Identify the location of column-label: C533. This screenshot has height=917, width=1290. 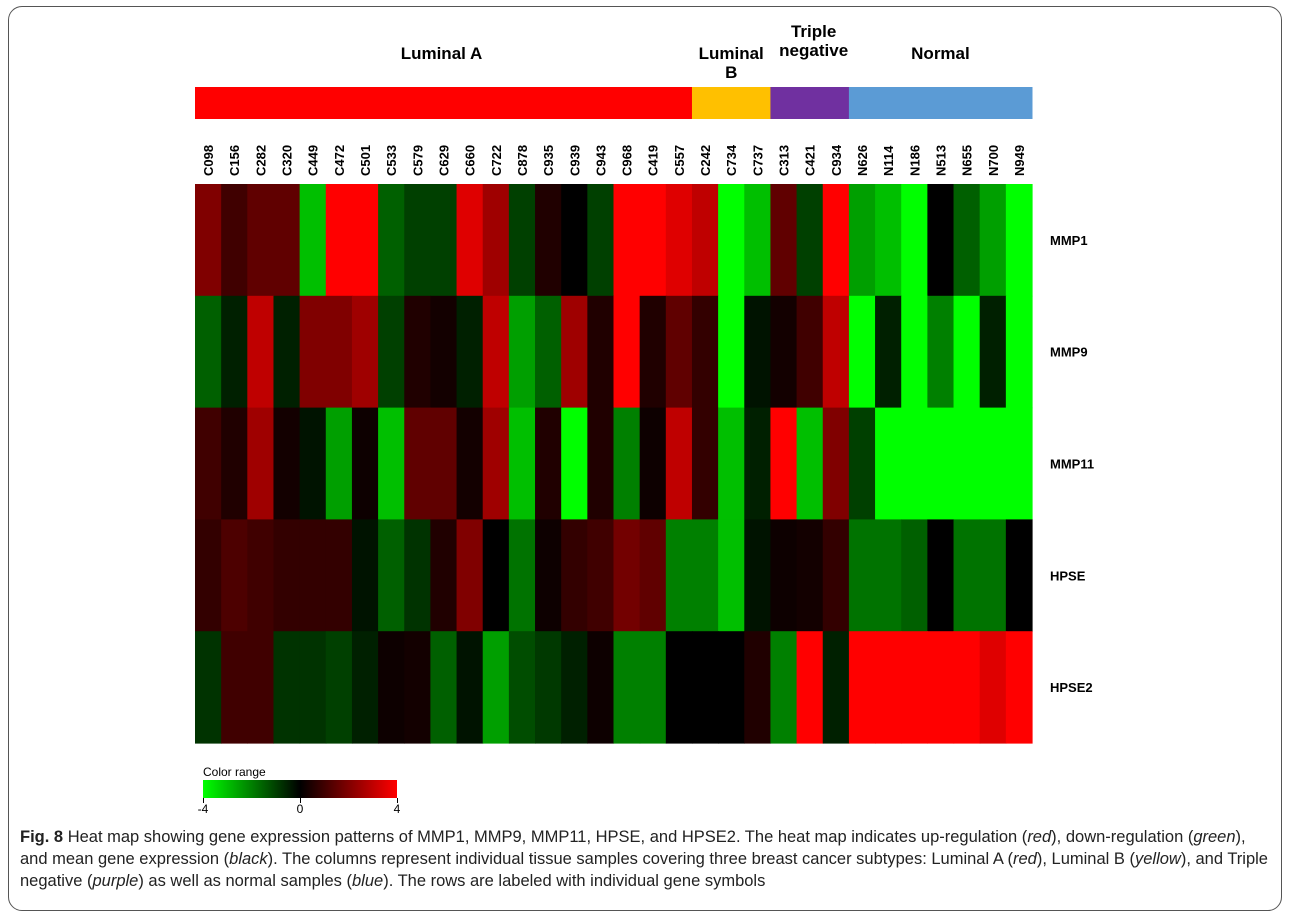
(391, 160).